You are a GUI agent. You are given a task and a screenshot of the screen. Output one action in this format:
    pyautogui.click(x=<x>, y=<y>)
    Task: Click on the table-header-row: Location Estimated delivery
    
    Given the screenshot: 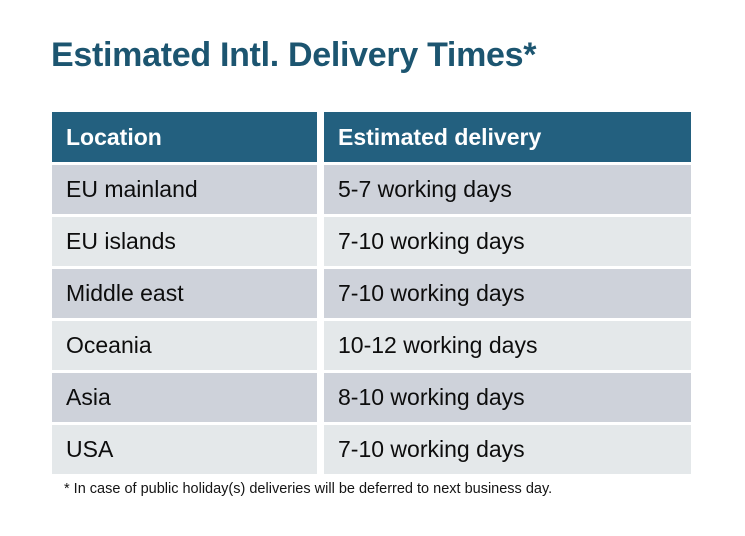 What is the action you would take?
    pyautogui.click(x=371, y=137)
    